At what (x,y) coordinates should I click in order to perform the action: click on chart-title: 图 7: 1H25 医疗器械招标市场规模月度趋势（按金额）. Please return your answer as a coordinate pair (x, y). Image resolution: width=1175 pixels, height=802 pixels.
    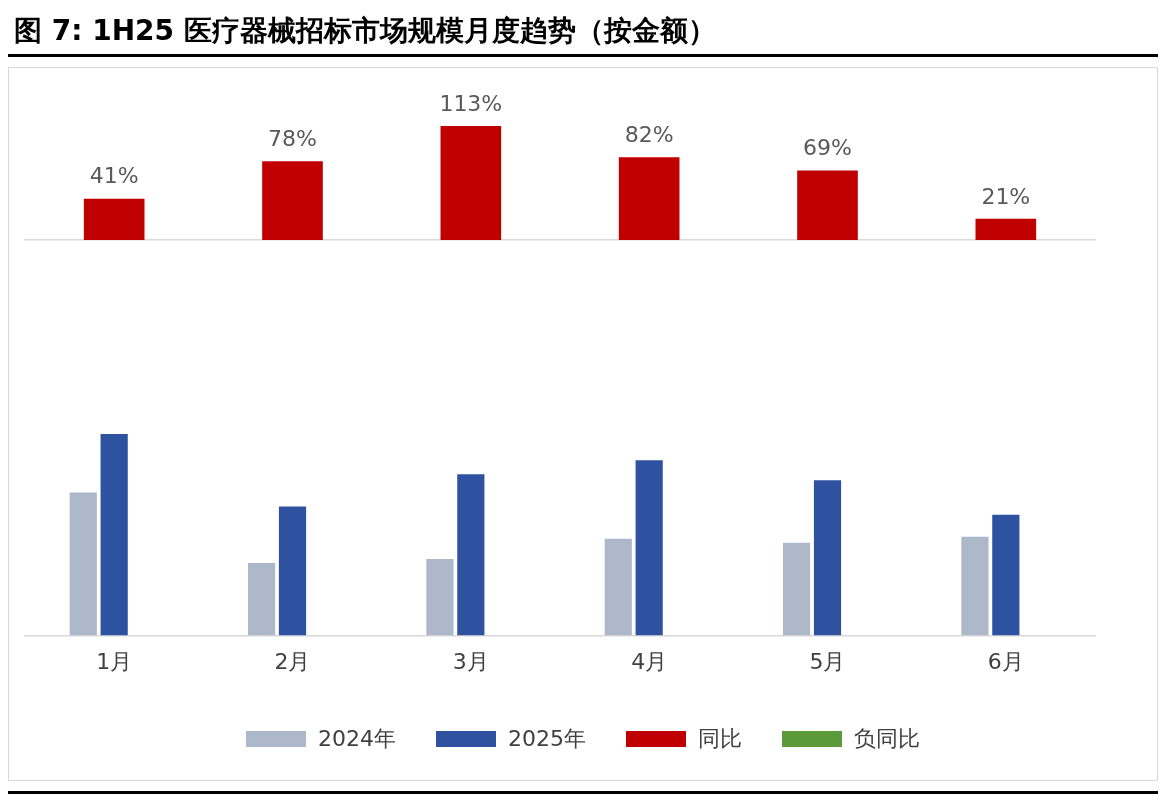
    Looking at the image, I should click on (583, 32).